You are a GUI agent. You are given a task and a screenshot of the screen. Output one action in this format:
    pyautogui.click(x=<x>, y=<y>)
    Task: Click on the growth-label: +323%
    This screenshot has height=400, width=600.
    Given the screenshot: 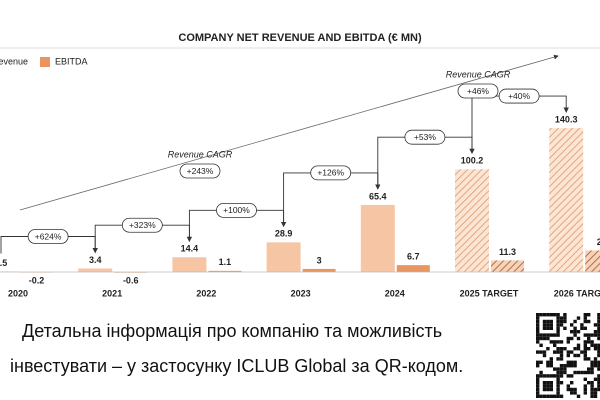 What is the action you would take?
    pyautogui.click(x=142, y=225)
    